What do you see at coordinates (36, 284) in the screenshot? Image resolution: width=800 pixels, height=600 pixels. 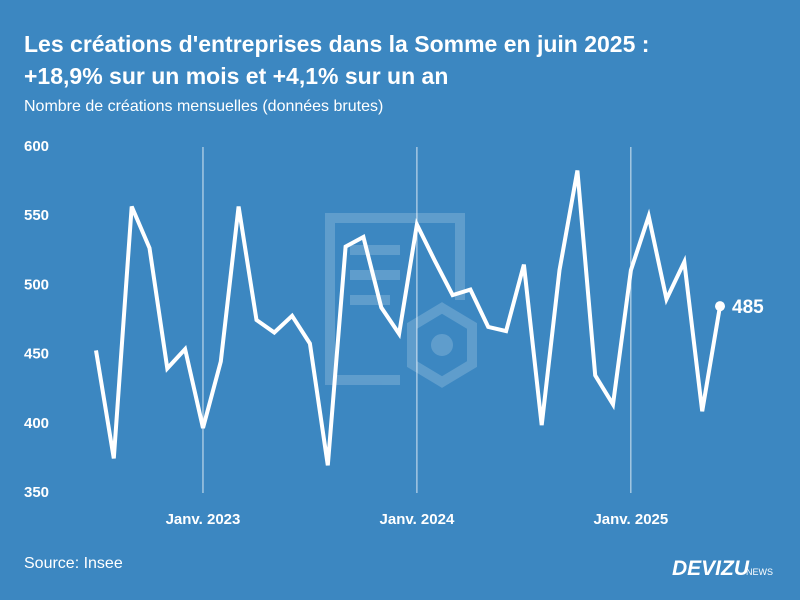 I see `y-tick-label: 500` at bounding box center [36, 284].